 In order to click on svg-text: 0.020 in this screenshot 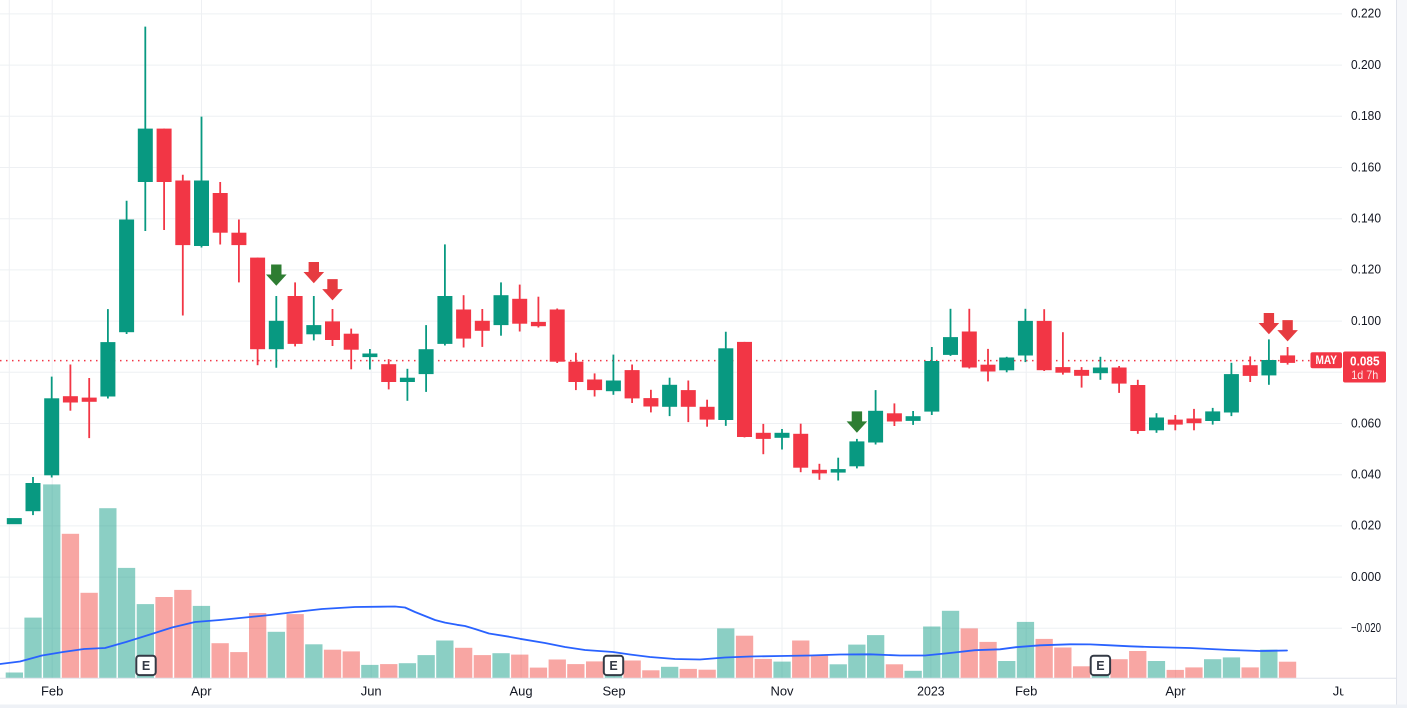, I will do `click(1366, 525)`.